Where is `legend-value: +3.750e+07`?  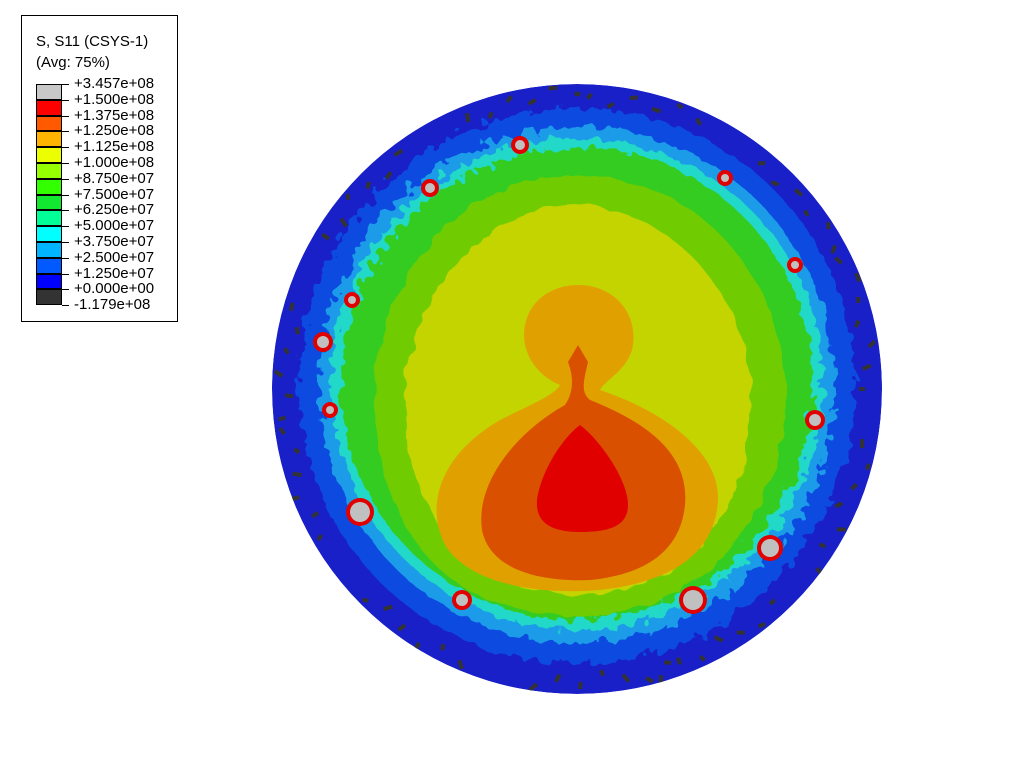
legend-value: +3.750e+07 is located at coordinates (114, 241).